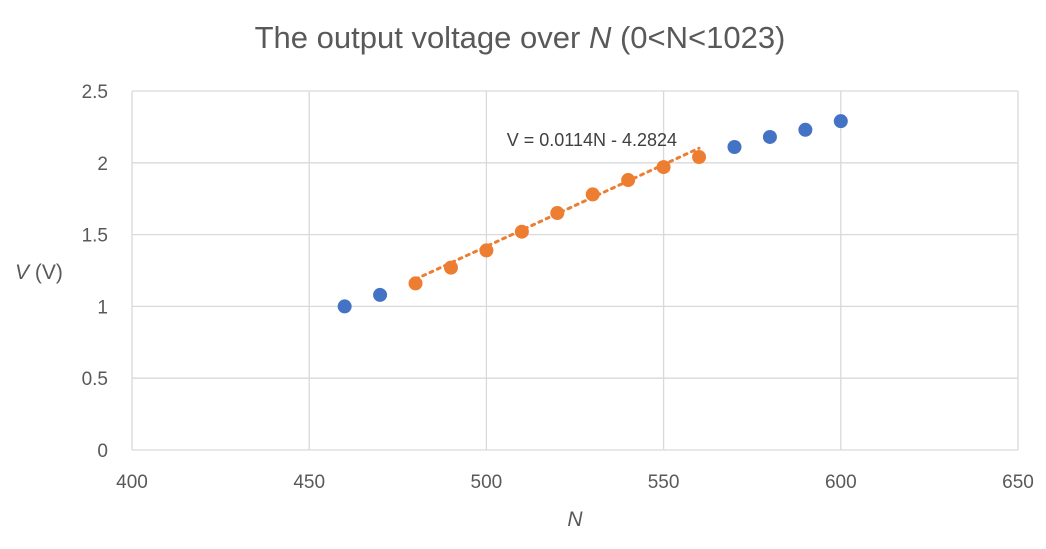 This screenshot has width=1046, height=549. What do you see at coordinates (592, 140) in the screenshot?
I see `trendline-equation: V = 0.0114N - 4.2824` at bounding box center [592, 140].